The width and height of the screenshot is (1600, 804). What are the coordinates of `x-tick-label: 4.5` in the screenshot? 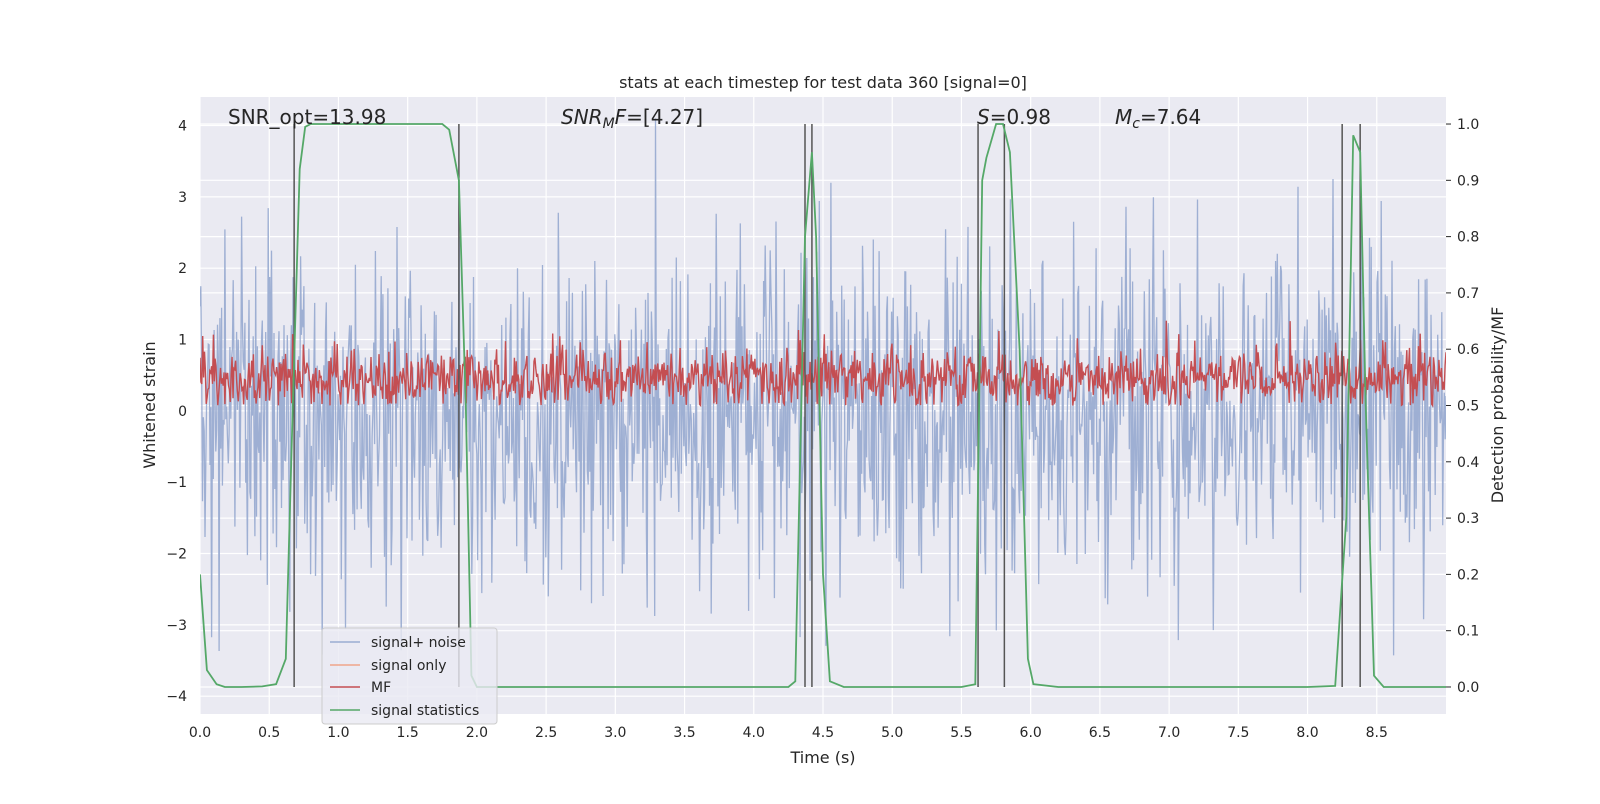 It's located at (823, 733).